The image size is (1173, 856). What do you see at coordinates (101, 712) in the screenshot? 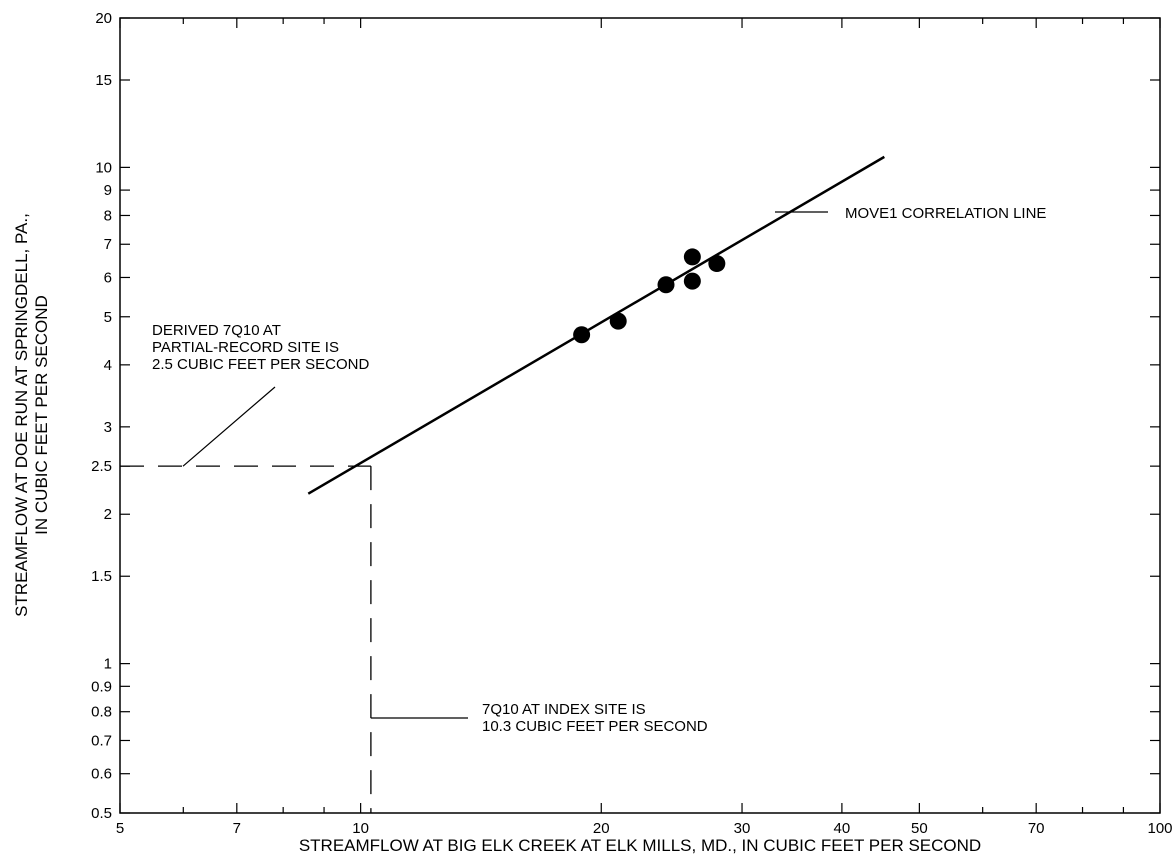
I see `y-tick-label: 0.8` at bounding box center [101, 712].